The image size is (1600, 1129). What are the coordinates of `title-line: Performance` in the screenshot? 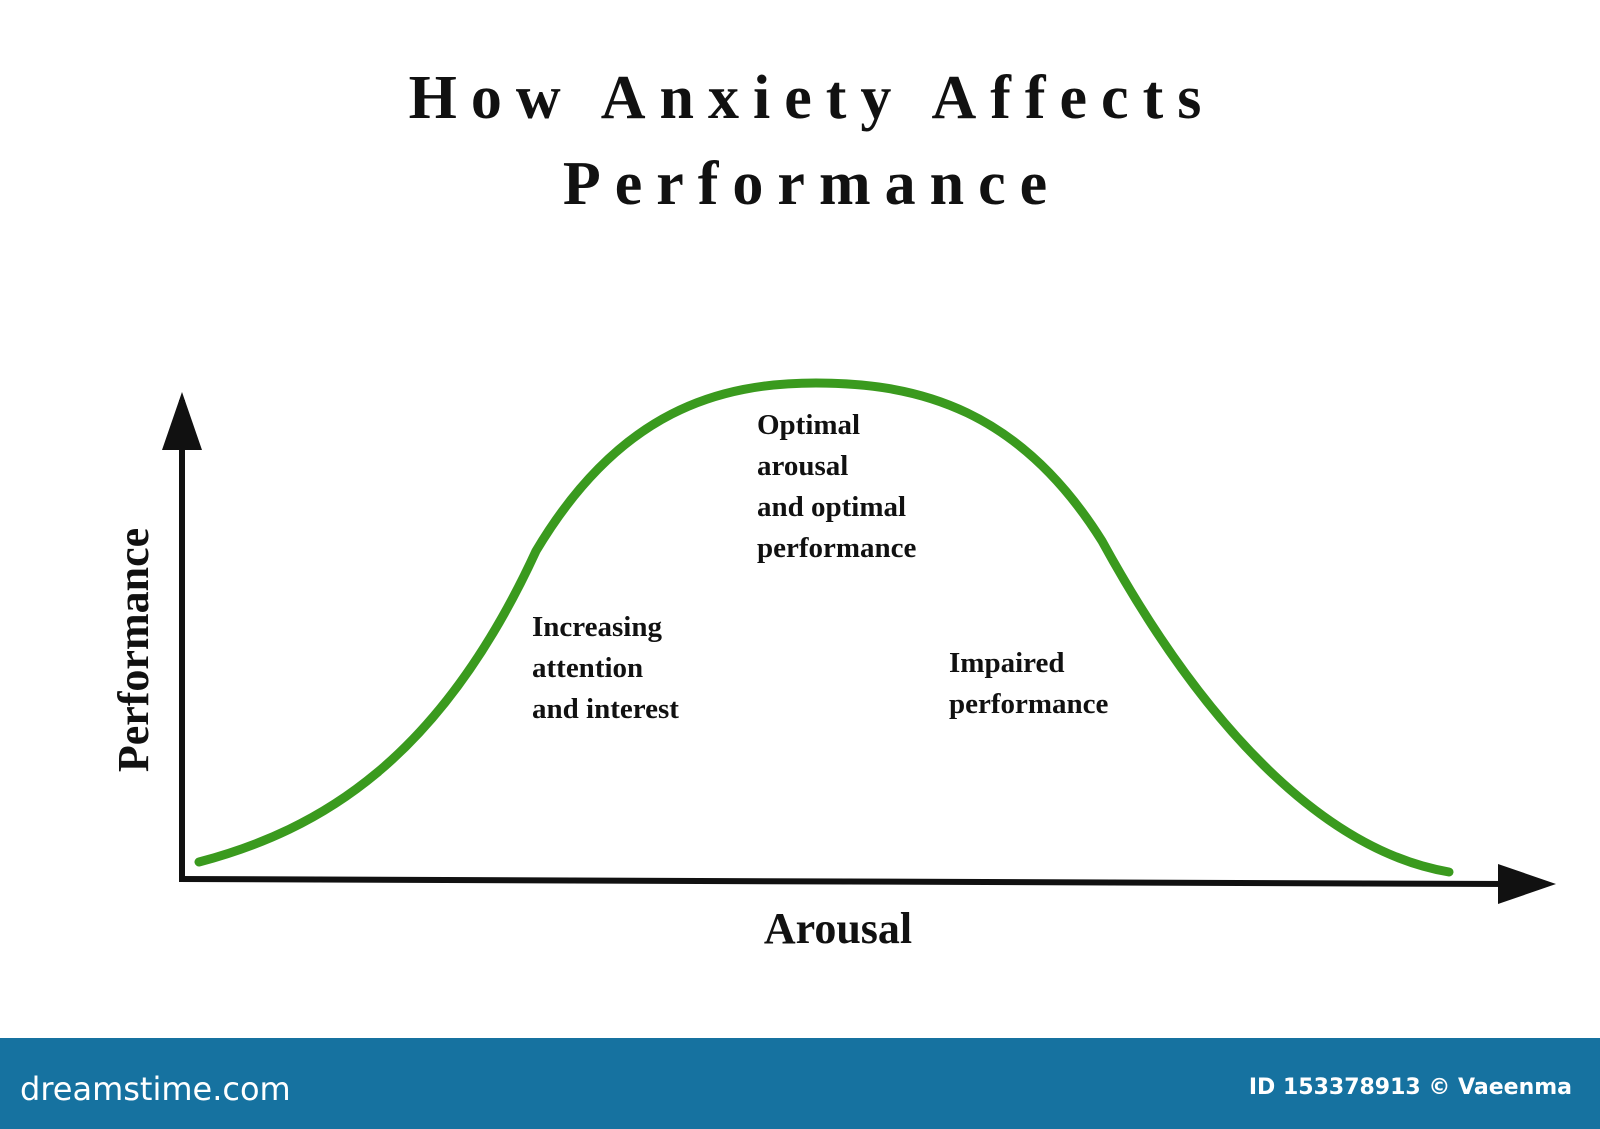 It's located at (812, 184).